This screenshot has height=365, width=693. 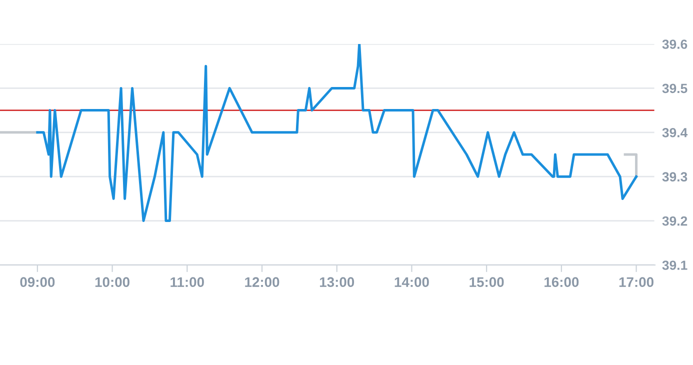 I want to click on x-tick-label: 16:00, so click(x=561, y=282).